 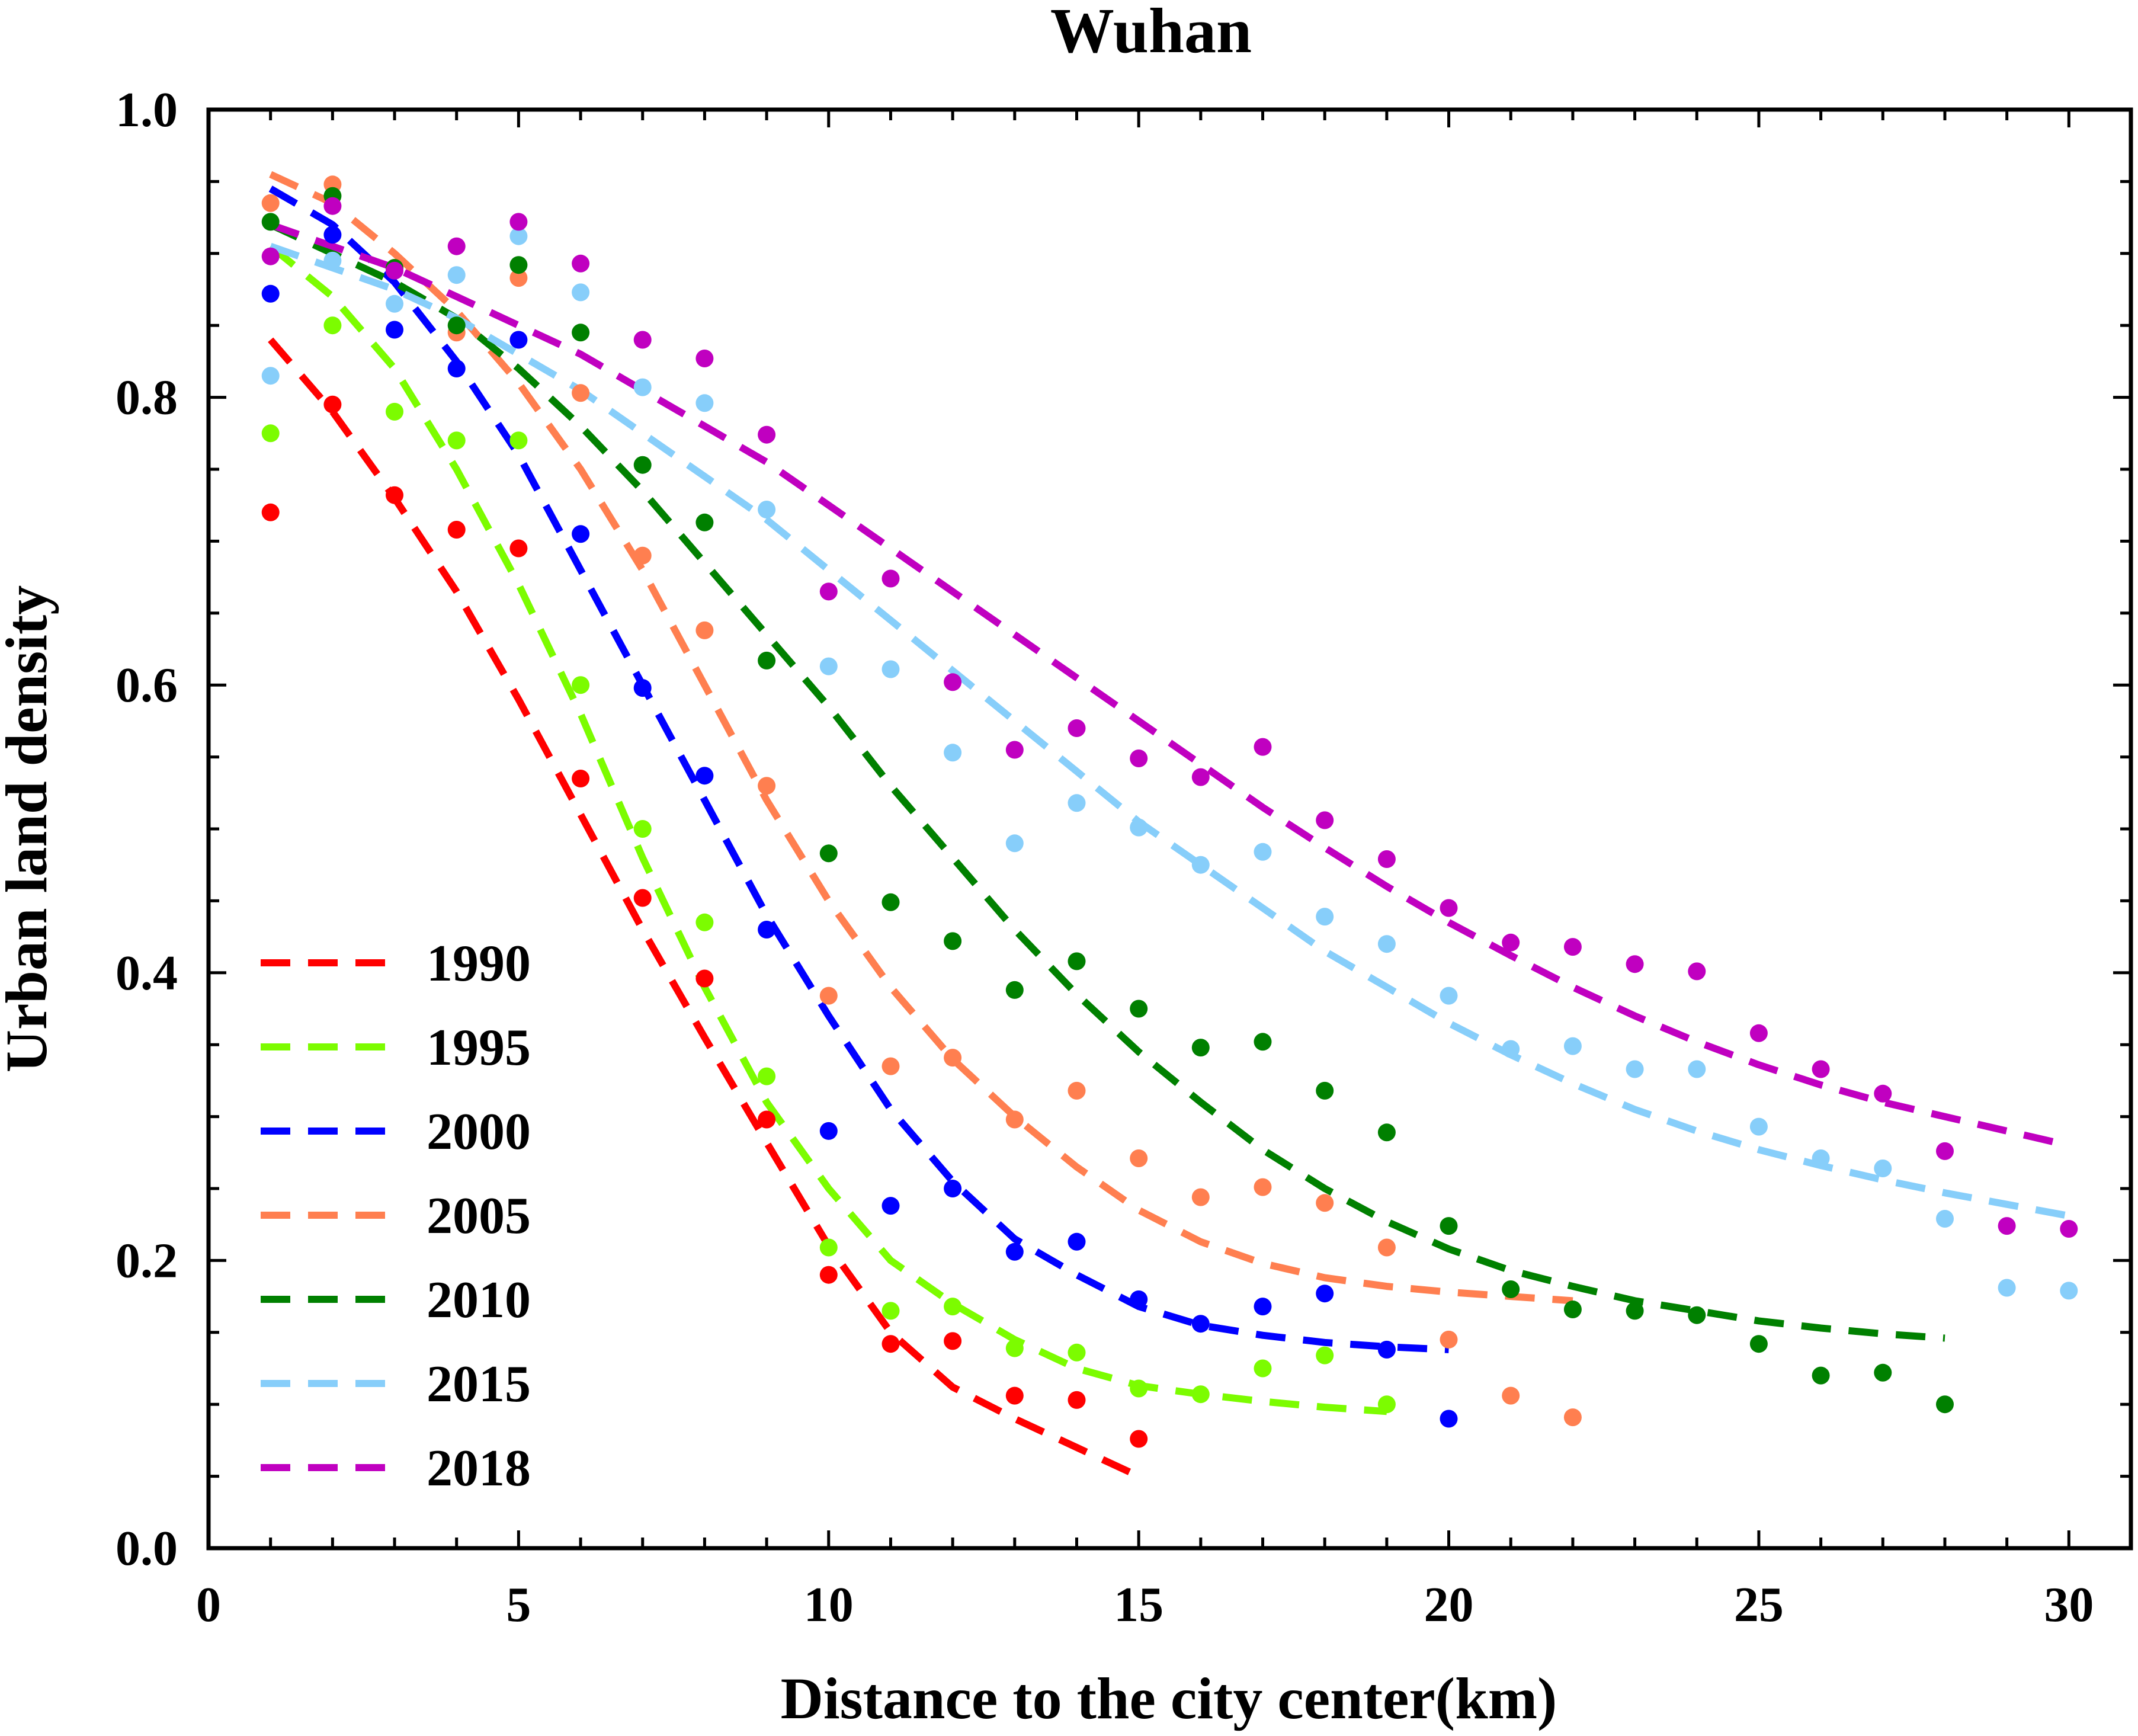 I want to click on legend-item-2005: 2005, so click(x=396, y=1216).